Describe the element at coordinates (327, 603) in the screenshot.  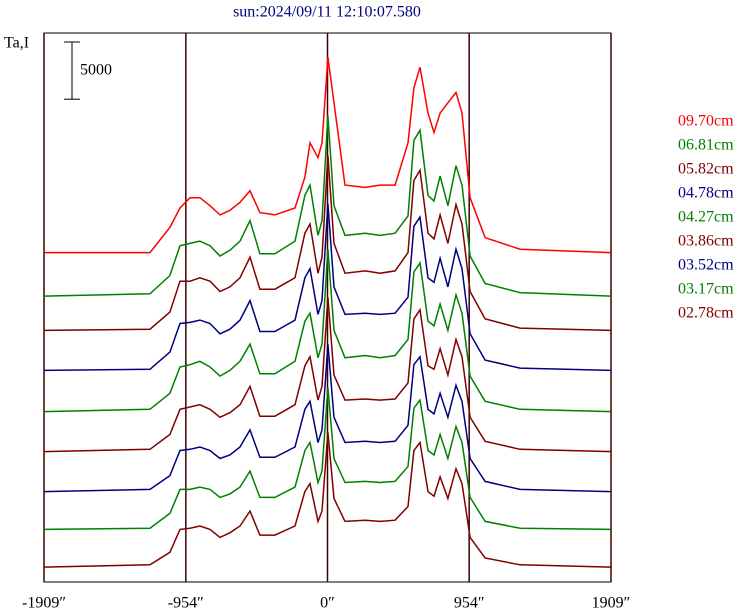
I see `x-tick-label: 0″` at that location.